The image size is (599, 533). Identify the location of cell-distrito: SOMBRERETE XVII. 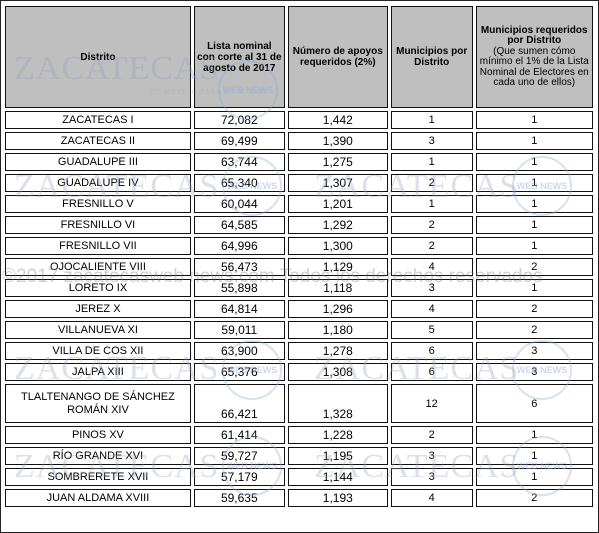
(98, 477).